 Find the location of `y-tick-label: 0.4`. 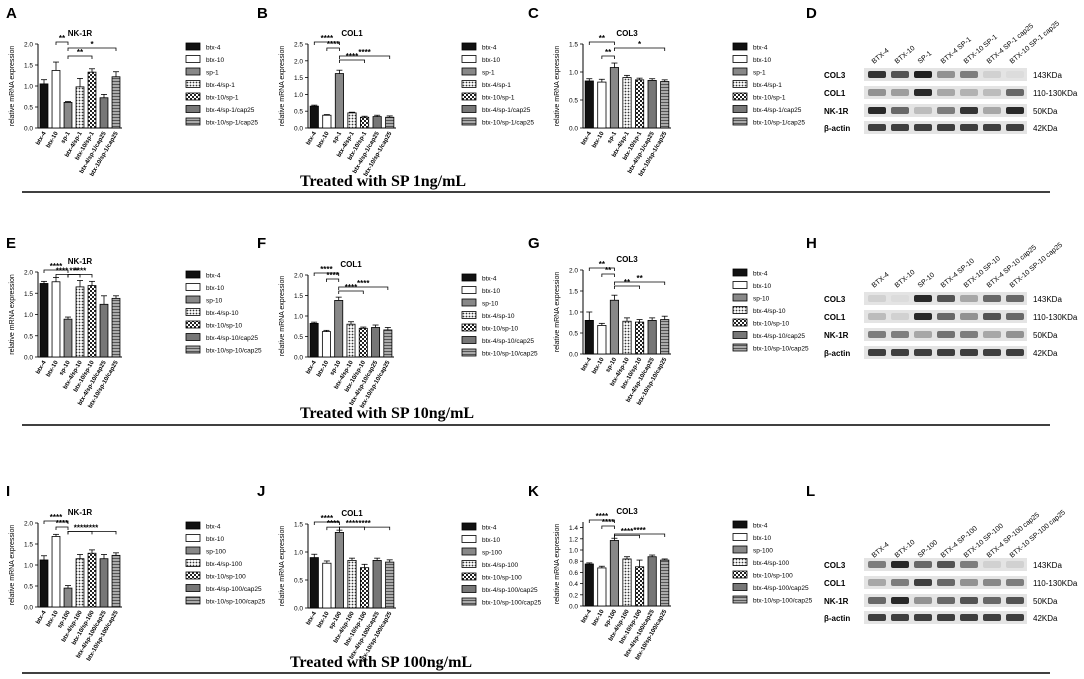

y-tick-label: 0.4 is located at coordinates (573, 584).